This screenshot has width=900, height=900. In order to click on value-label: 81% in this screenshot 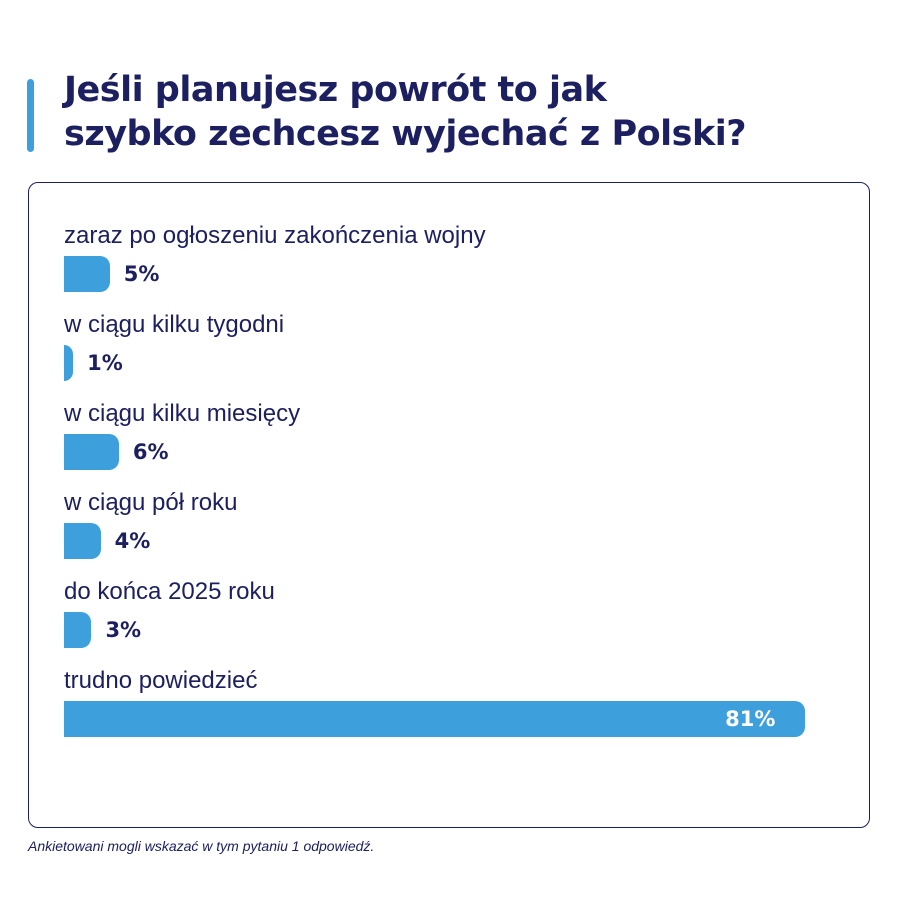, I will do `click(750, 719)`.